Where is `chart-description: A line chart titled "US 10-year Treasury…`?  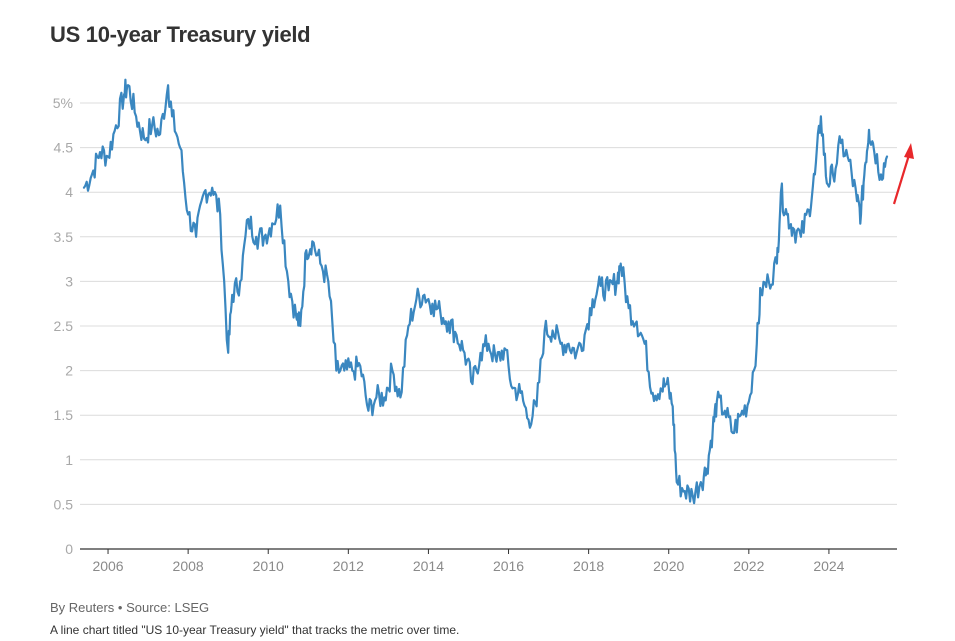
chart-description: A line chart titled "US 10-year Treasury… is located at coordinates (255, 630).